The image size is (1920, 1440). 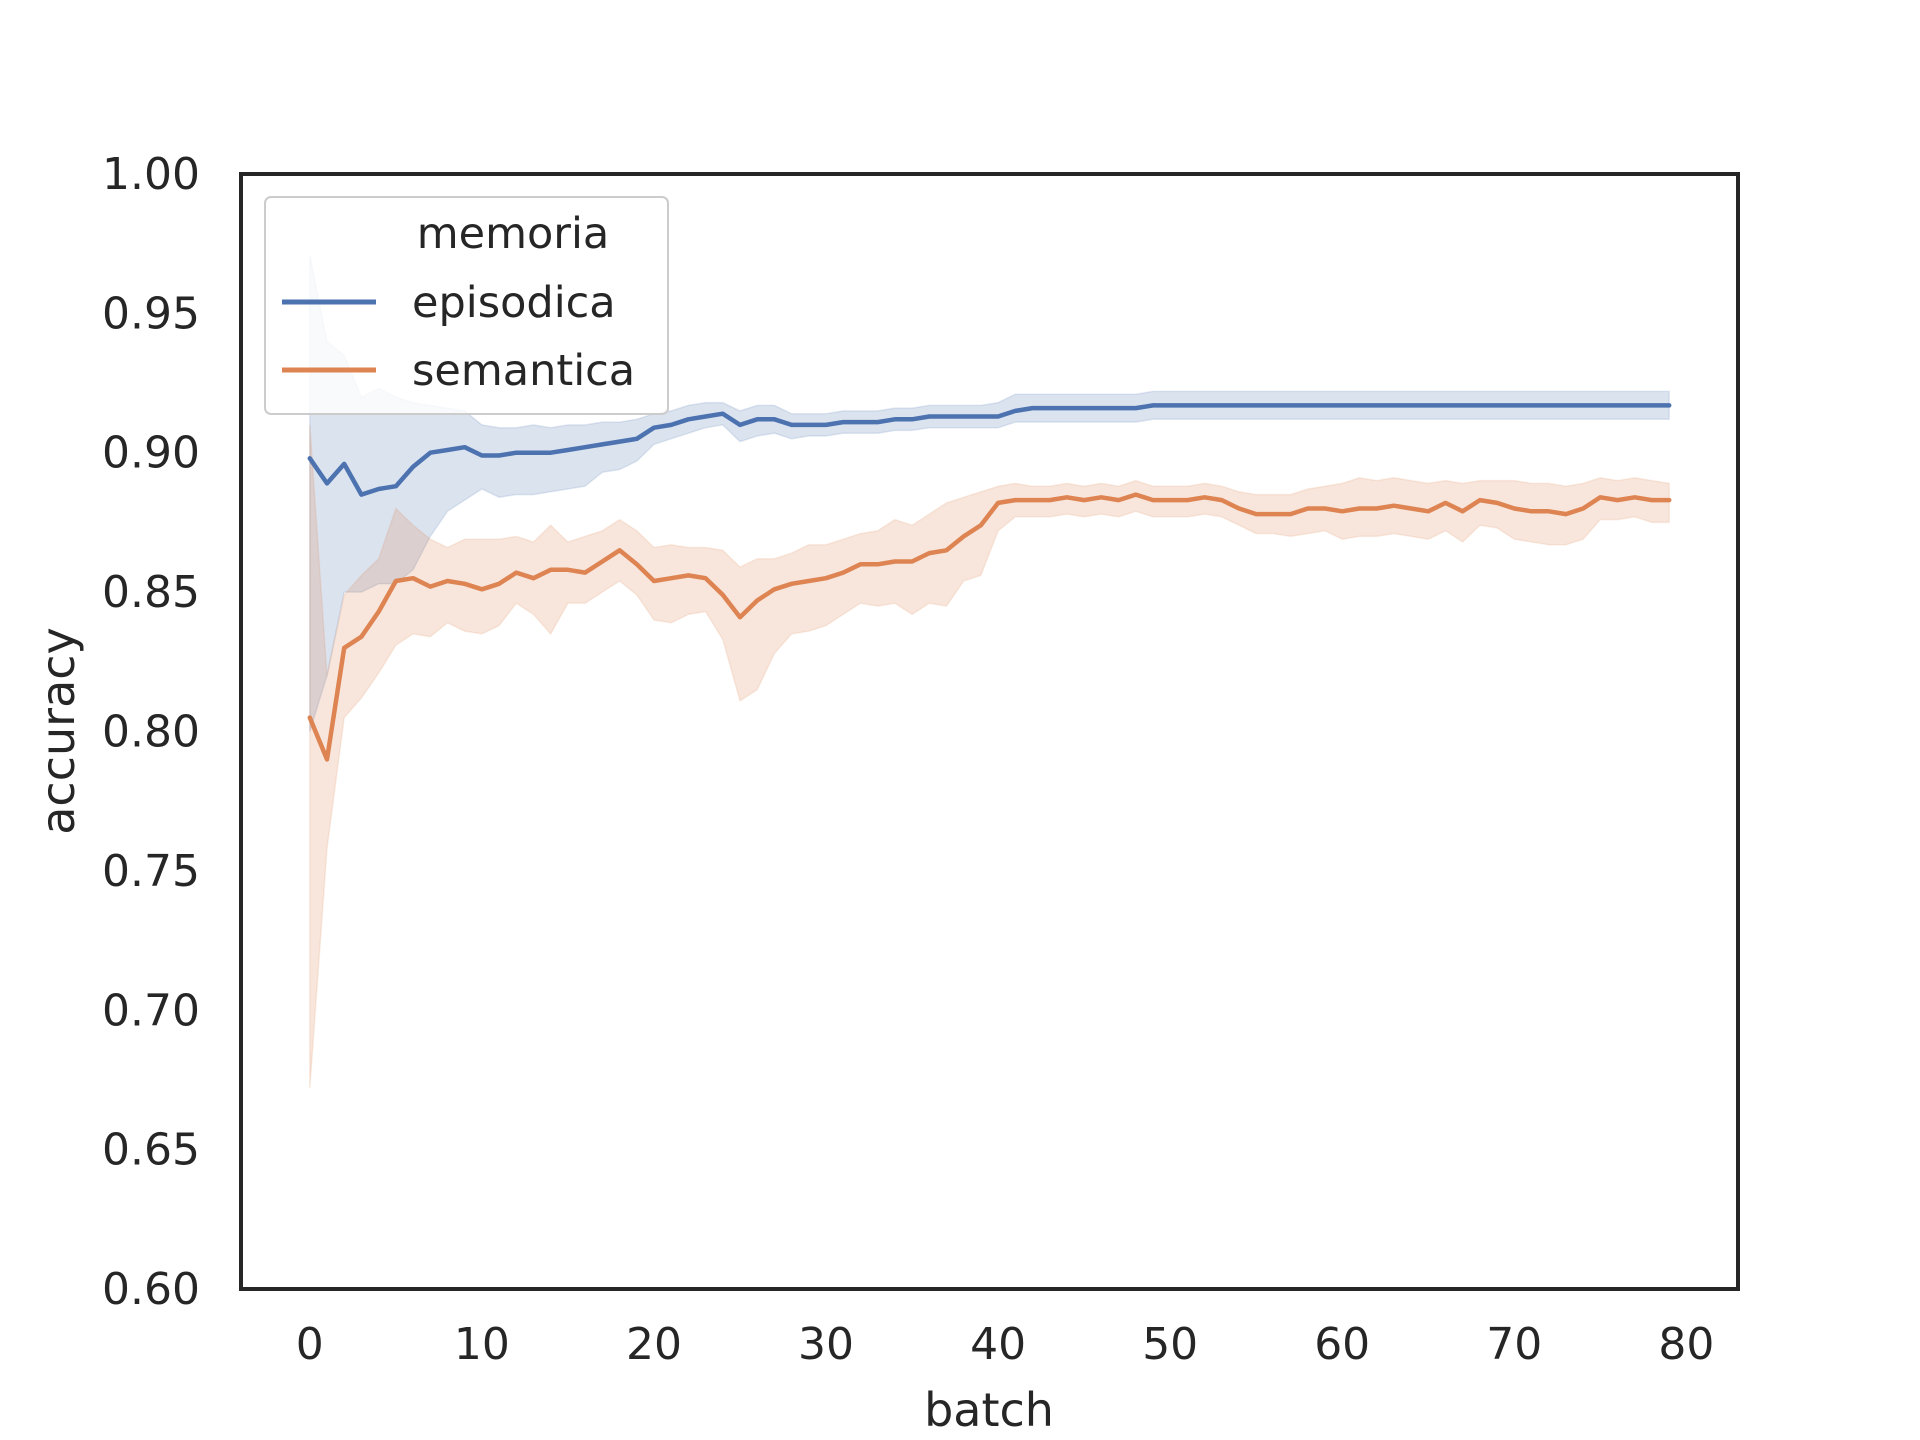 I want to click on x-axis-label: batch, so click(x=989, y=1410).